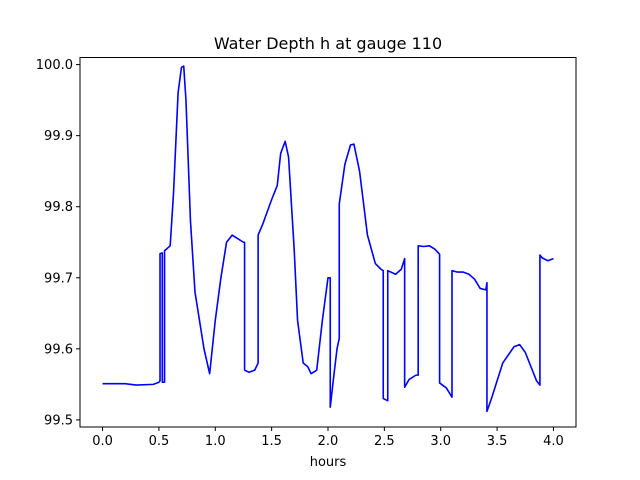 This screenshot has height=480, width=640. I want to click on y-tick-label: 99.5, so click(58, 420).